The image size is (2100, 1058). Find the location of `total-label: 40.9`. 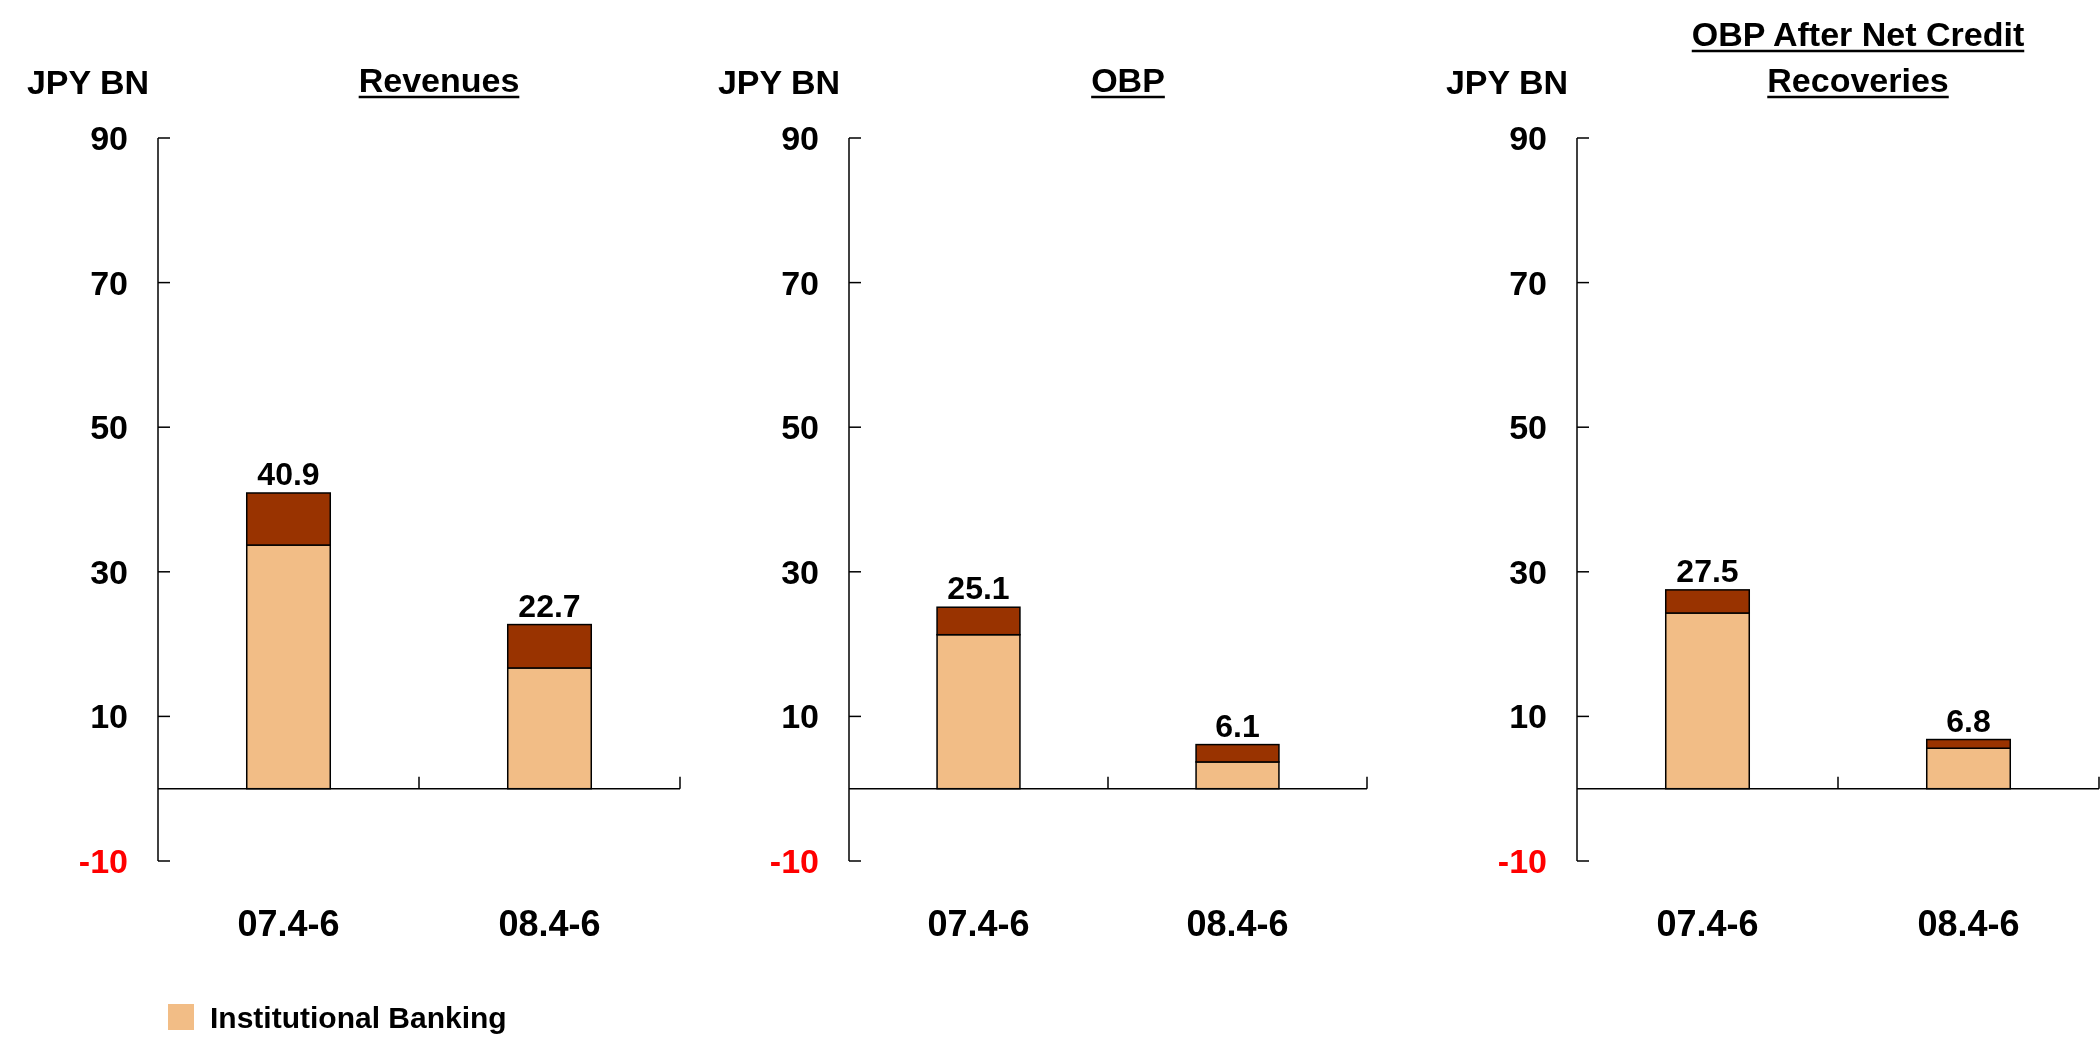

total-label: 40.9 is located at coordinates (288, 473).